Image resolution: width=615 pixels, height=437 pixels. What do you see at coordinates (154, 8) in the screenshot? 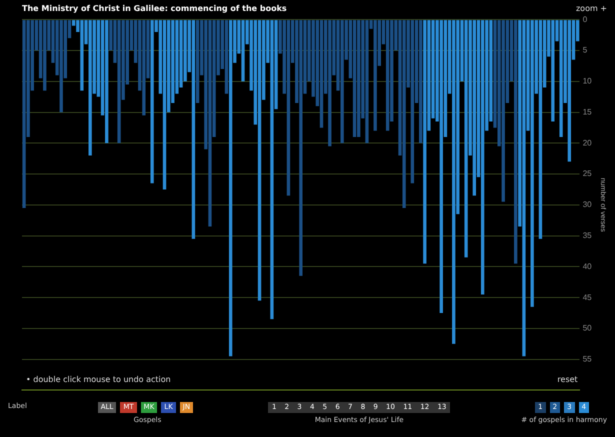
I see `chart-title: The Ministry of Christ in Galilee: commencing of the books` at bounding box center [154, 8].